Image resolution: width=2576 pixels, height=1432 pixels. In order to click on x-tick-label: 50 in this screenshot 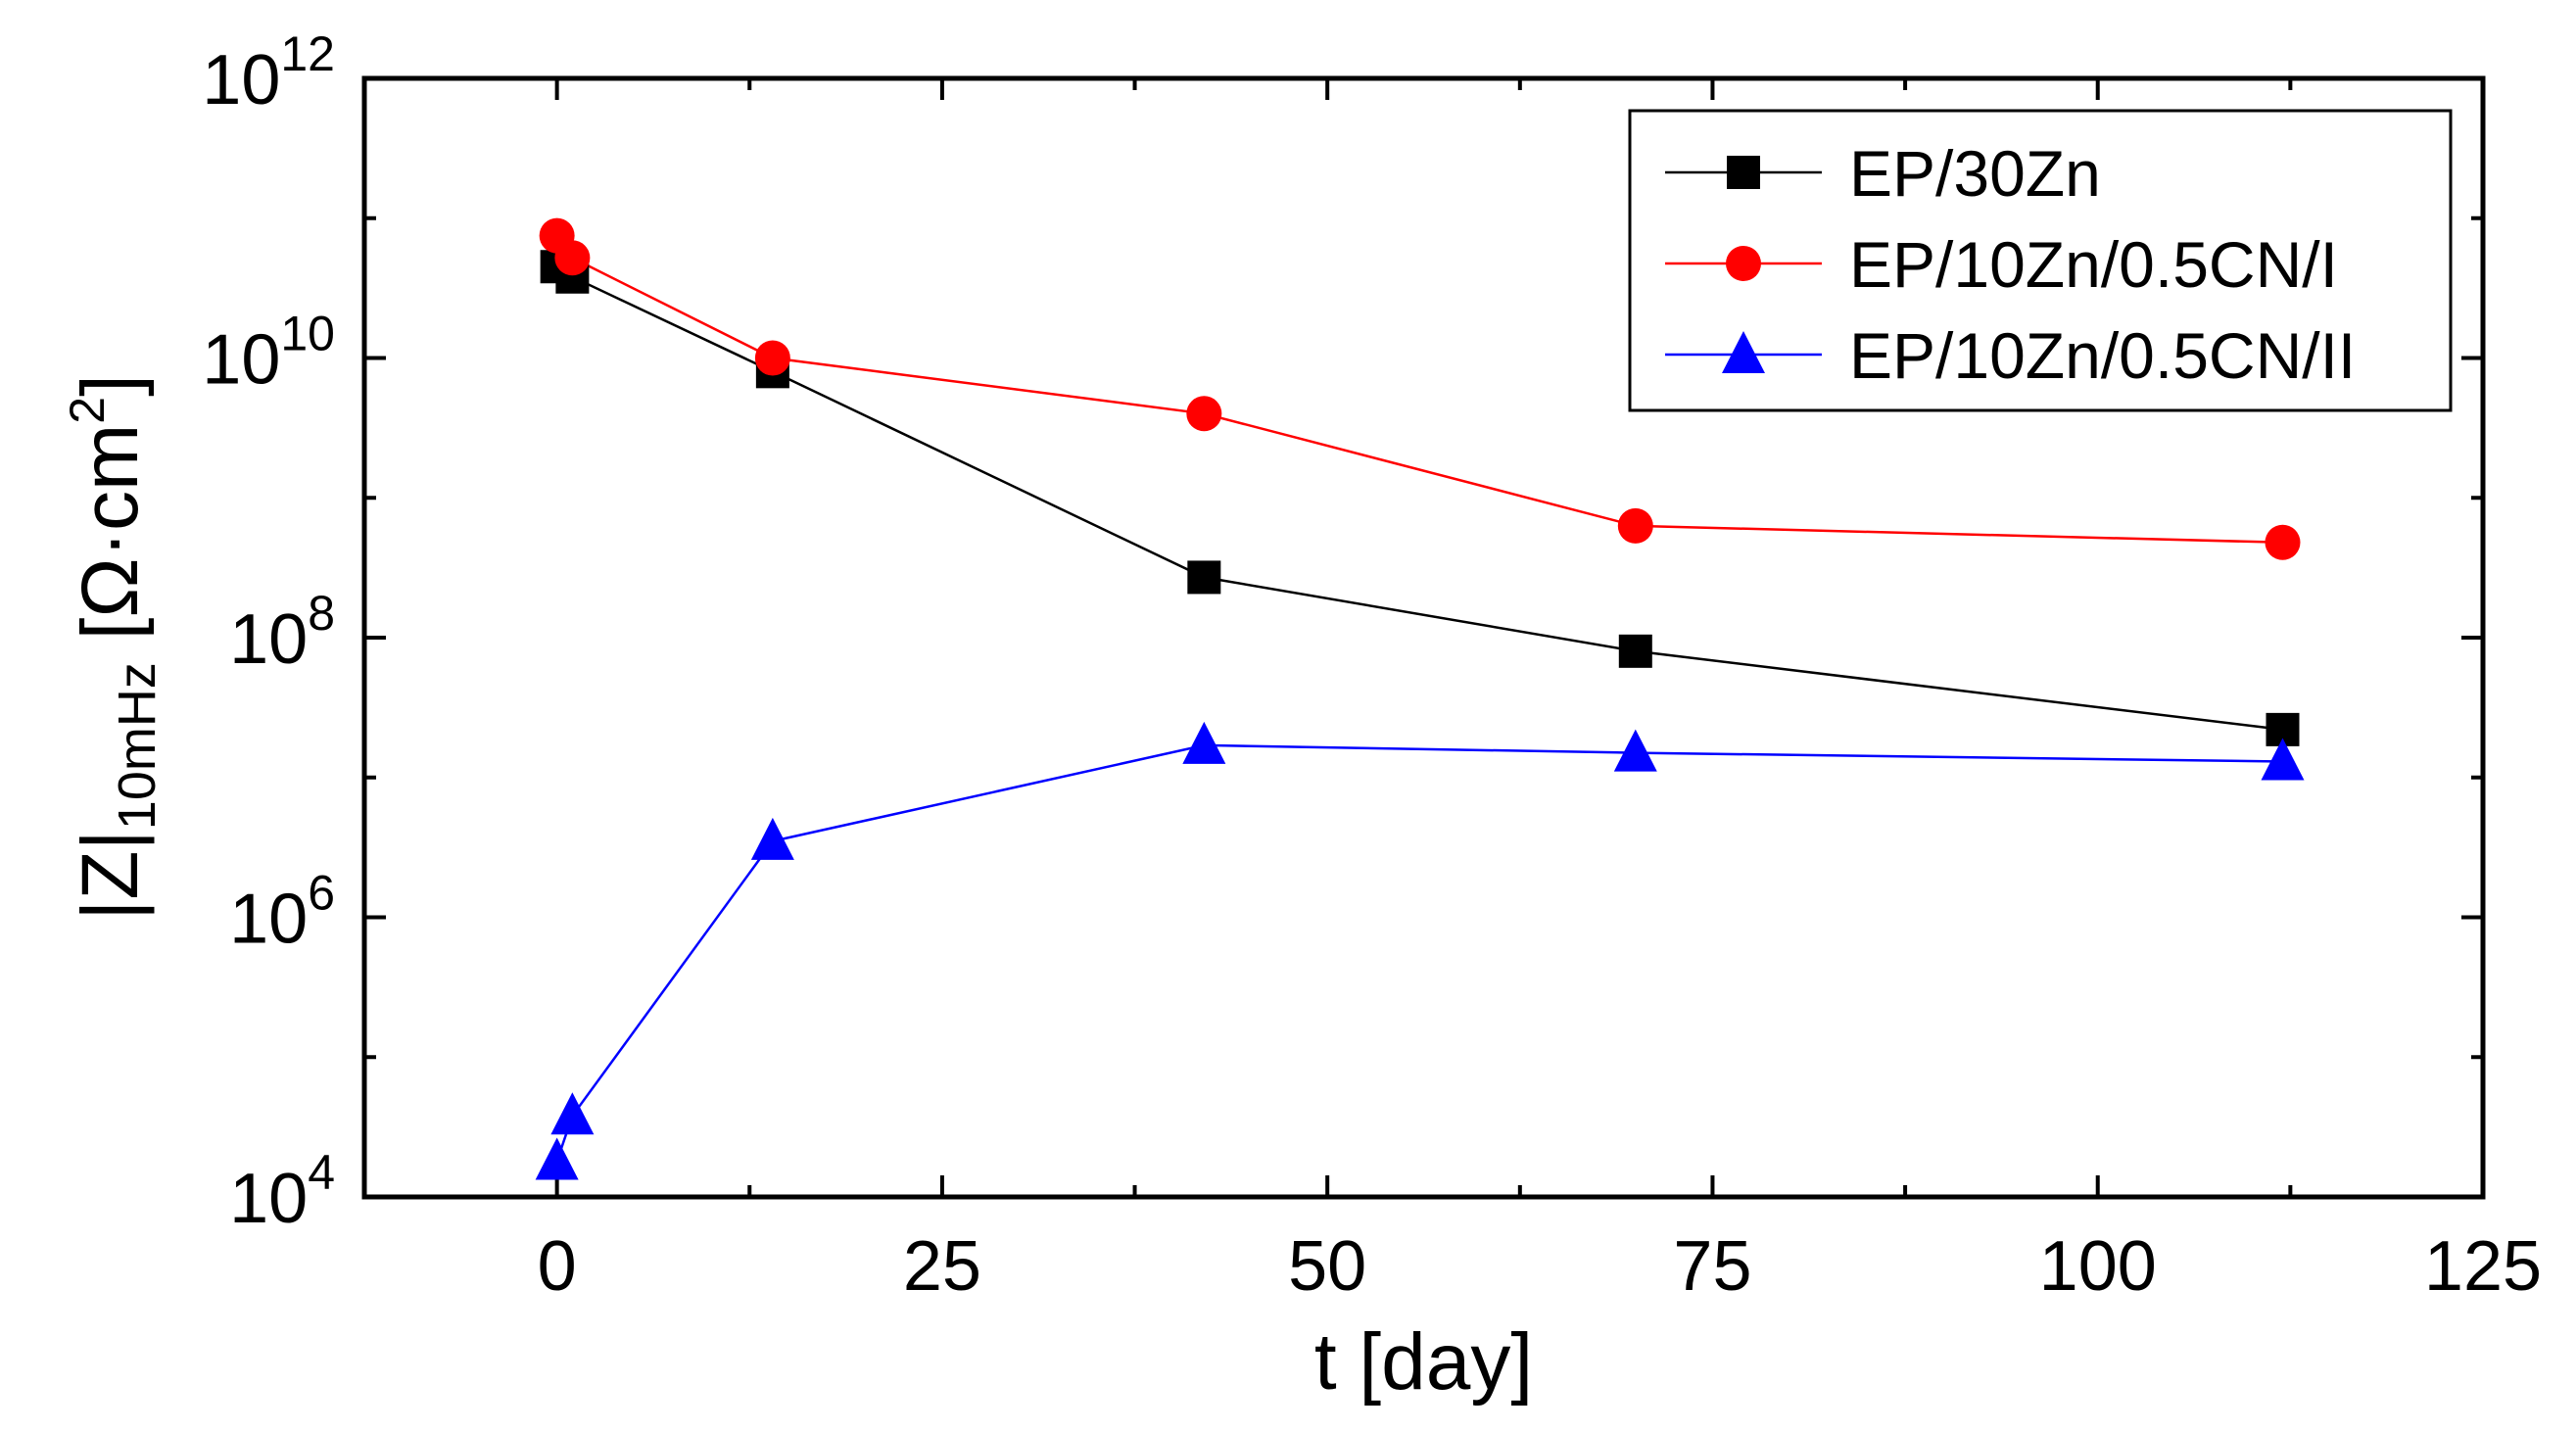, I will do `click(1327, 1267)`.